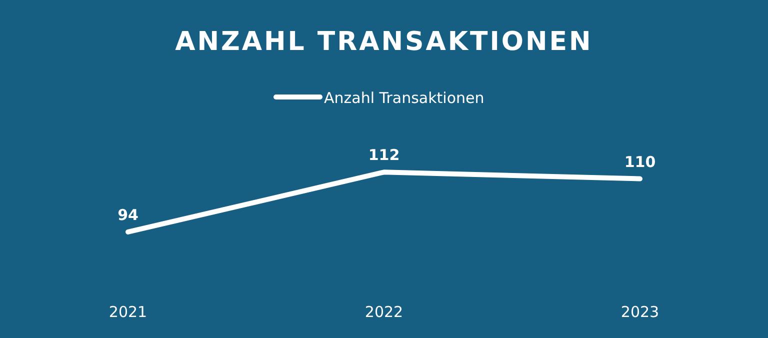 This screenshot has width=768, height=338. Describe the element at coordinates (384, 155) in the screenshot. I see `data-label: 112` at that location.